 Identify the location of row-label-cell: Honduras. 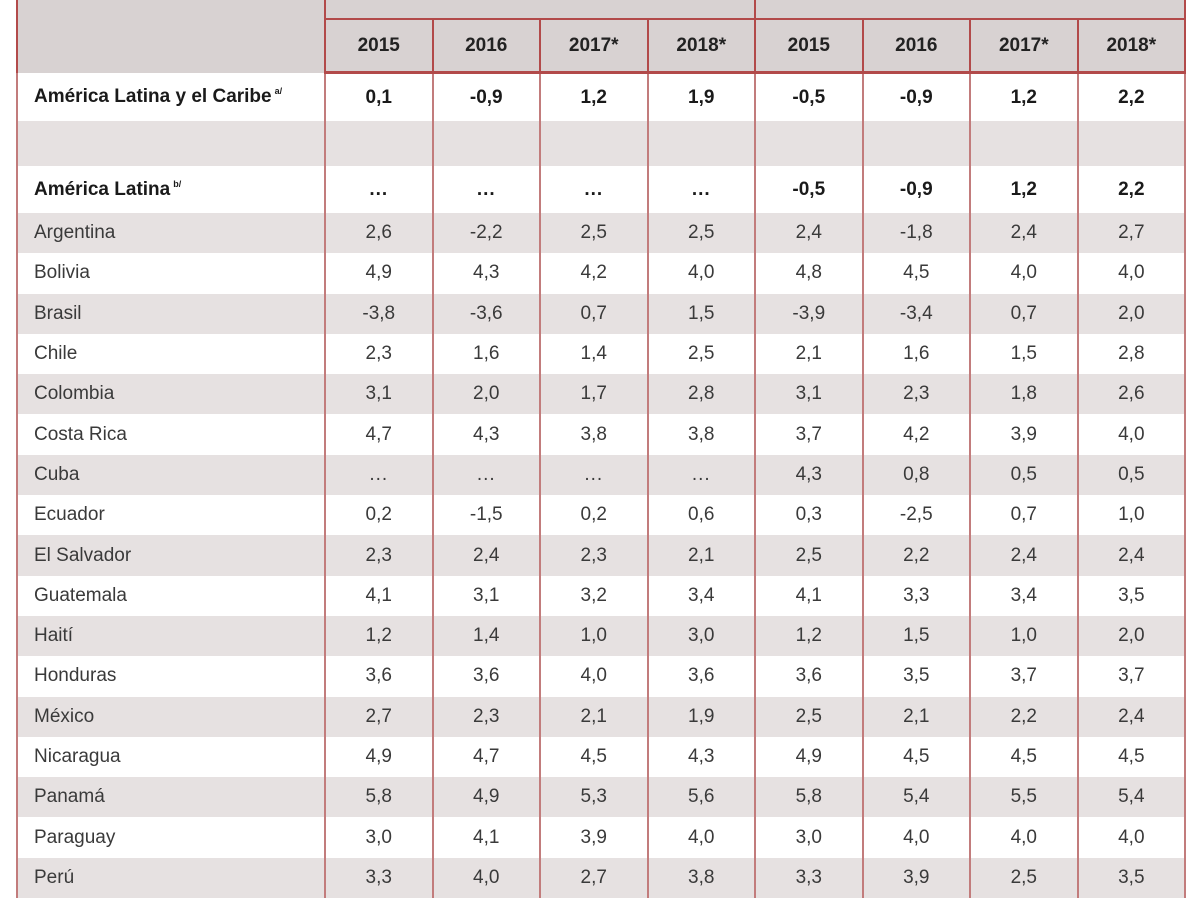
(171, 676).